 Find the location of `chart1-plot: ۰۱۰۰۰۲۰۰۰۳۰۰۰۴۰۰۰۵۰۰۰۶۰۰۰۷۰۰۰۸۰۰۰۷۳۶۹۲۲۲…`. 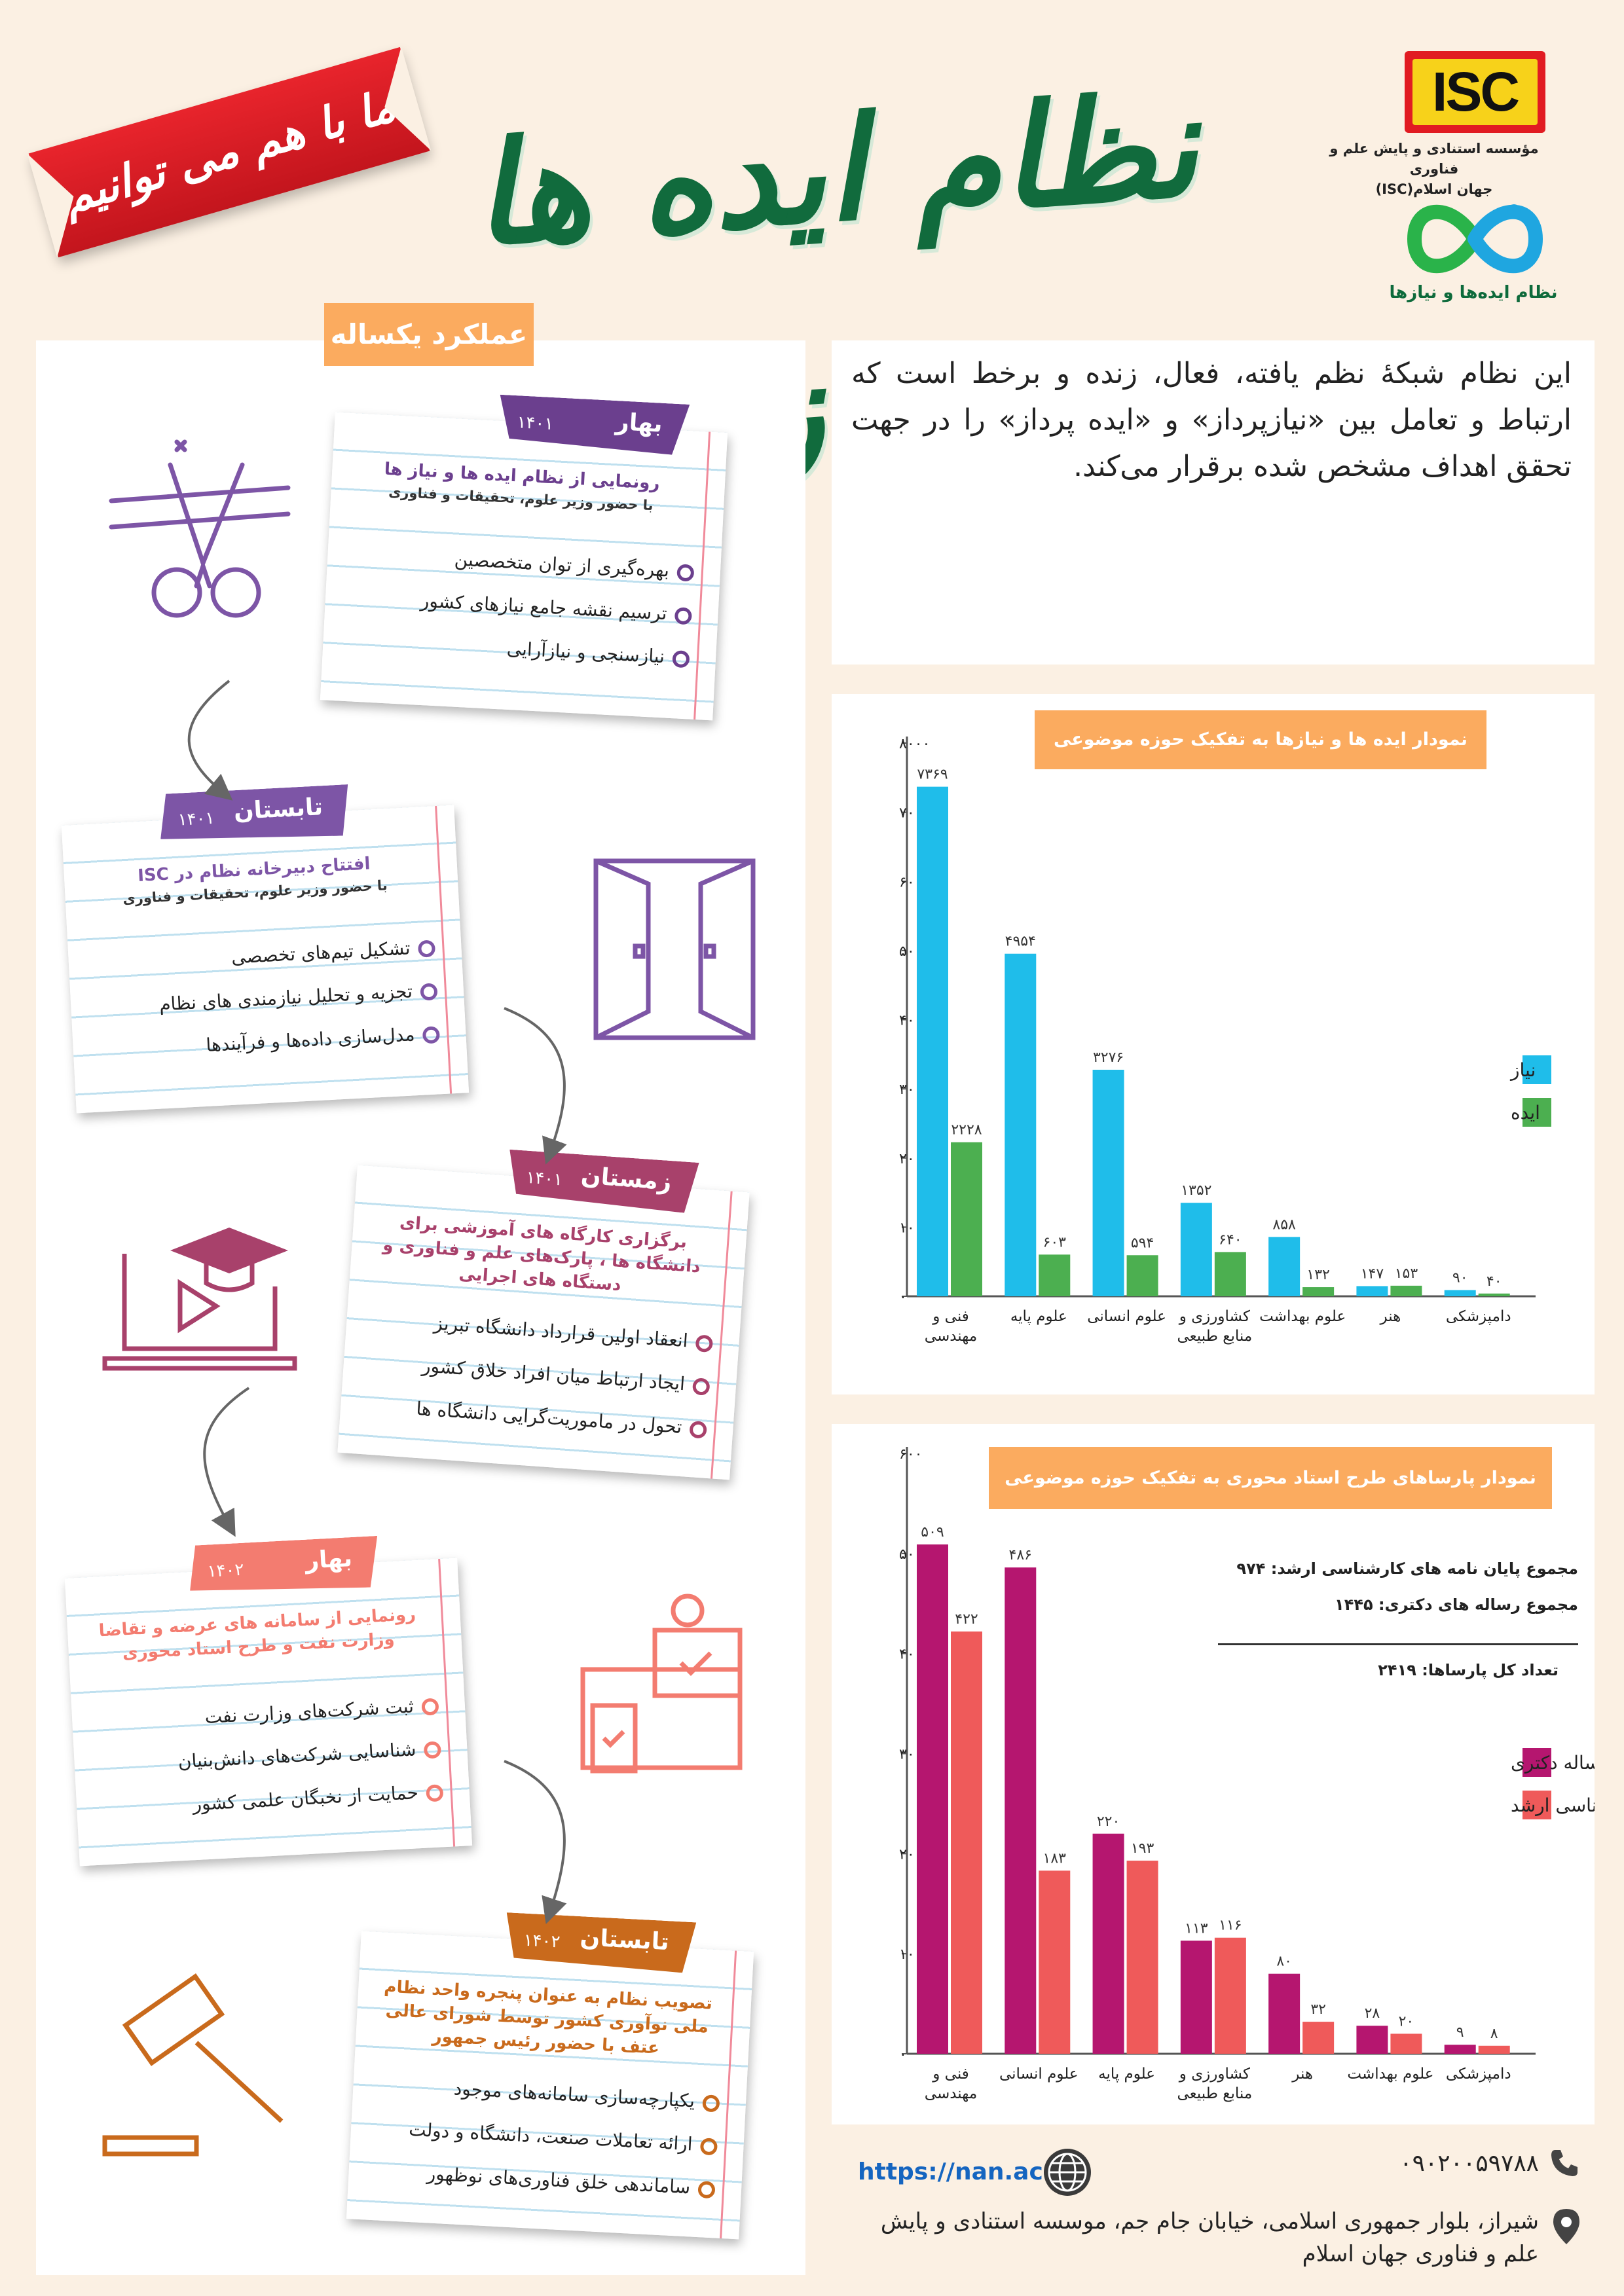

chart1-plot: ۰۱۰۰۰۲۰۰۰۳۰۰۰۴۰۰۰۵۰۰۰۶۰۰۰۷۰۰۰۸۰۰۰۷۳۶۹۲۲۲… is located at coordinates (1225, 1040).